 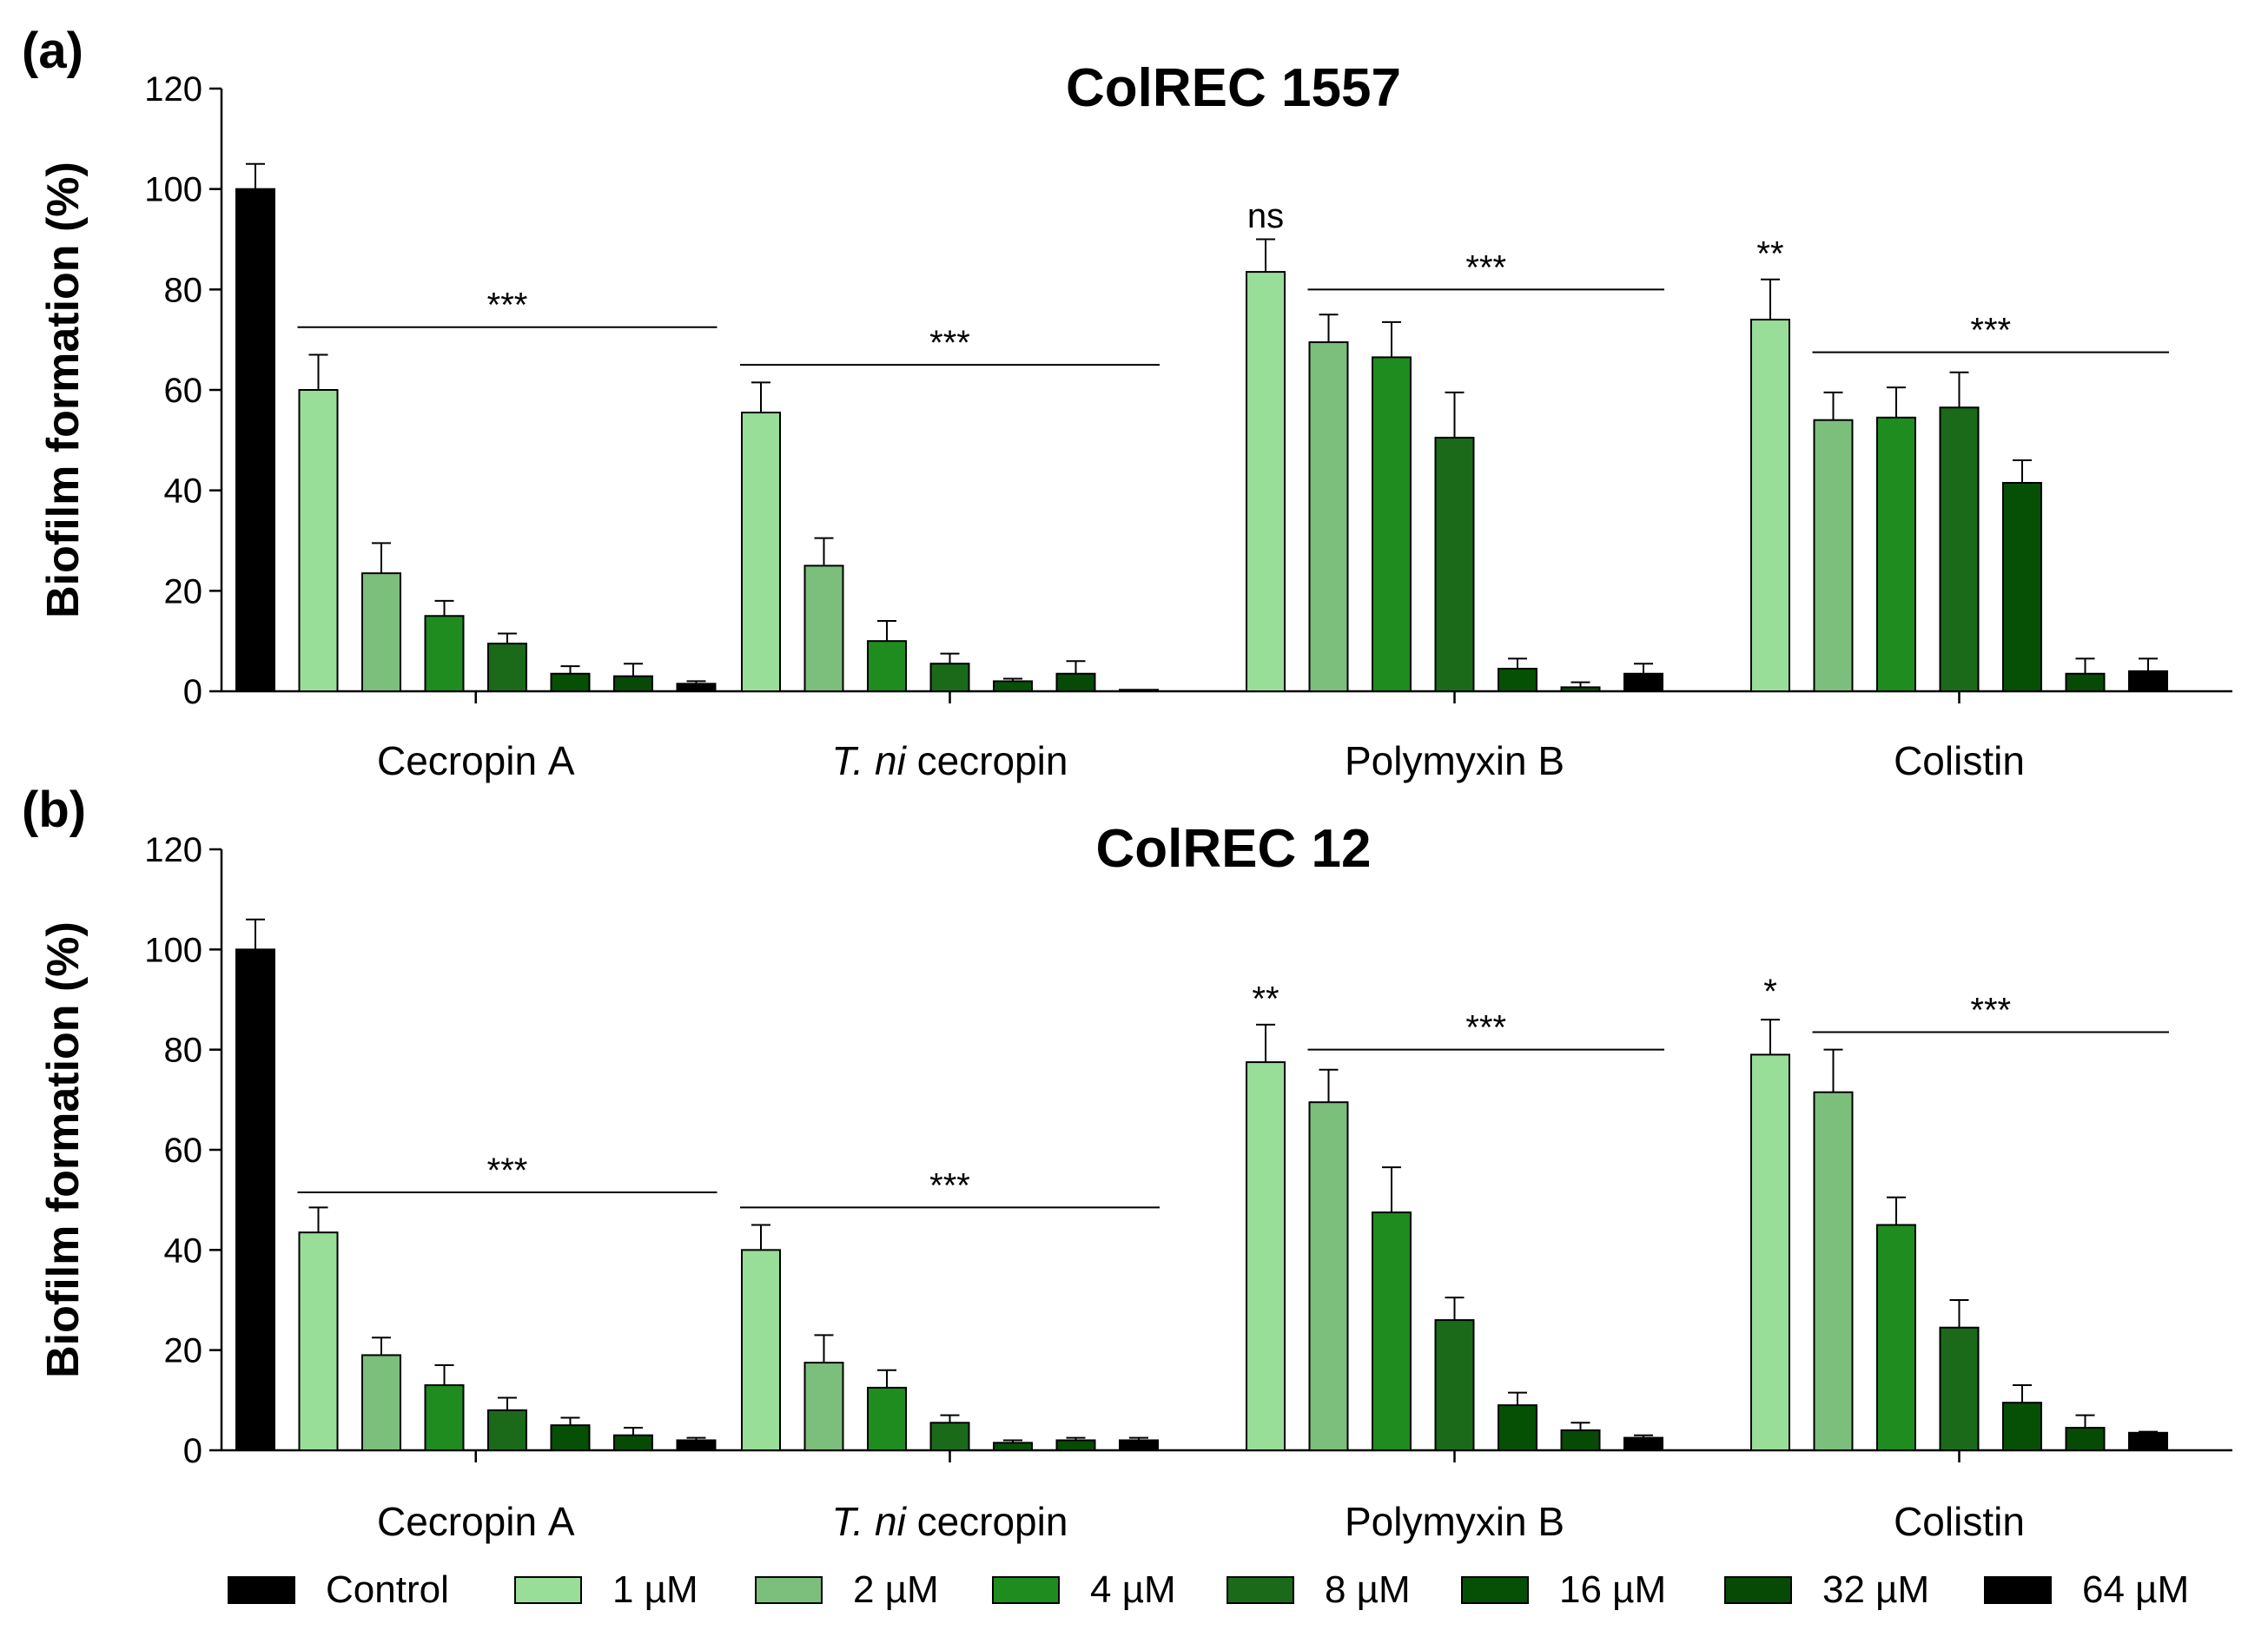 What do you see at coordinates (255, 1200) in the screenshot?
I see `bar-control` at bounding box center [255, 1200].